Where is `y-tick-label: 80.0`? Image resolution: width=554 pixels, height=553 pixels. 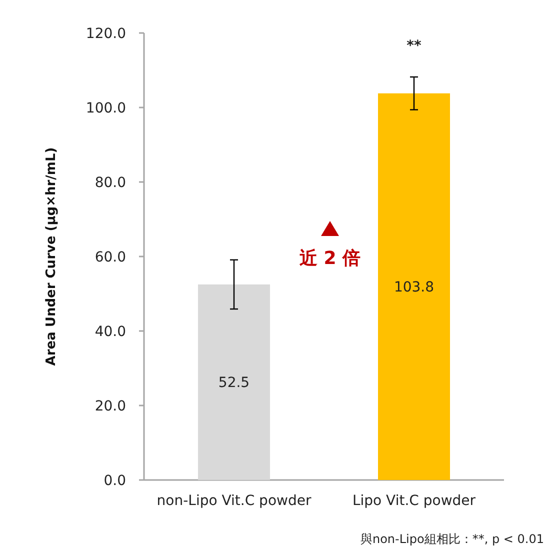
y-tick-label: 80.0 is located at coordinates (110, 183).